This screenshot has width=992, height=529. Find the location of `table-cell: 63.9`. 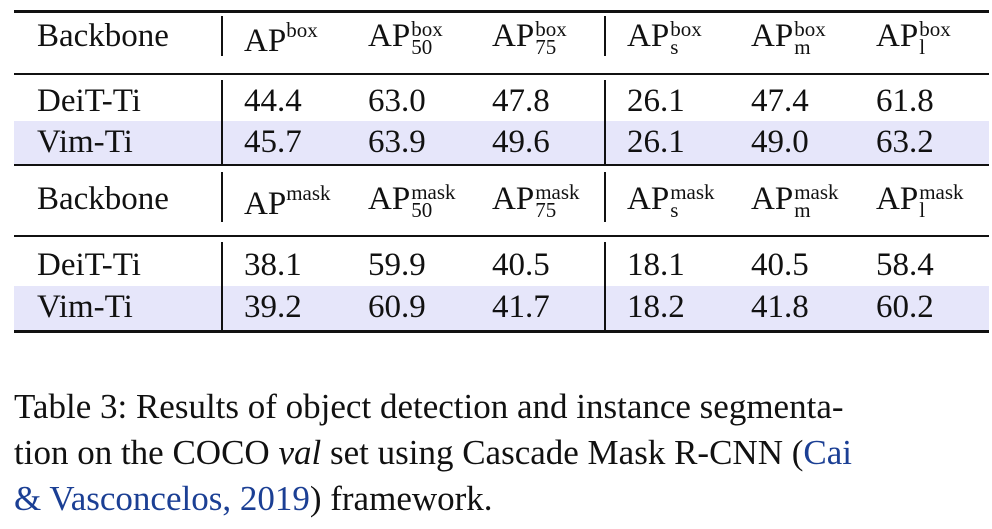

table-cell: 63.9 is located at coordinates (397, 142).